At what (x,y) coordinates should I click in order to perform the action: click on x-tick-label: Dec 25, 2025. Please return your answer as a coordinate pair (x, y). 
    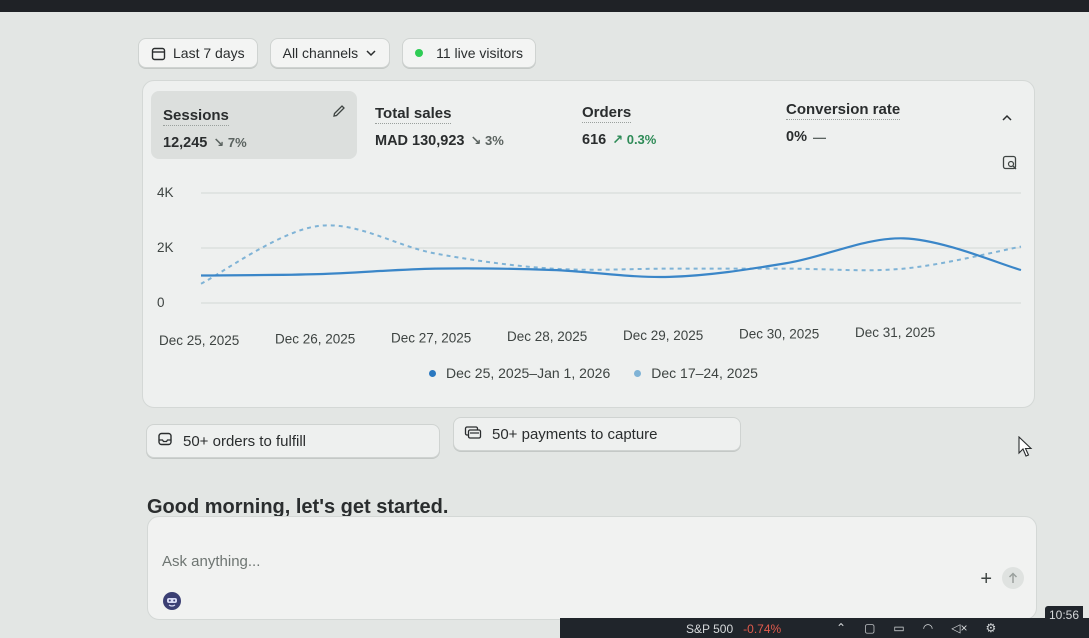
    Looking at the image, I should click on (199, 340).